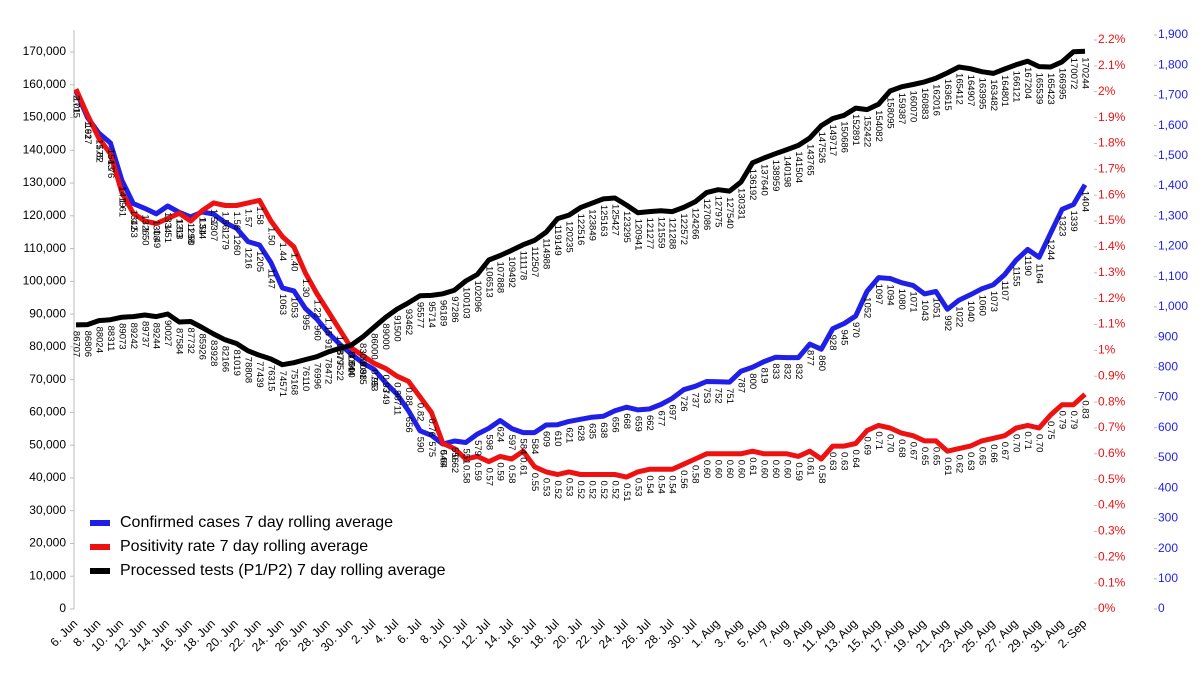 Image resolution: width=1200 pixels, height=675 pixels. What do you see at coordinates (1173, 246) in the screenshot?
I see `tick-label: 1,200` at bounding box center [1173, 246].